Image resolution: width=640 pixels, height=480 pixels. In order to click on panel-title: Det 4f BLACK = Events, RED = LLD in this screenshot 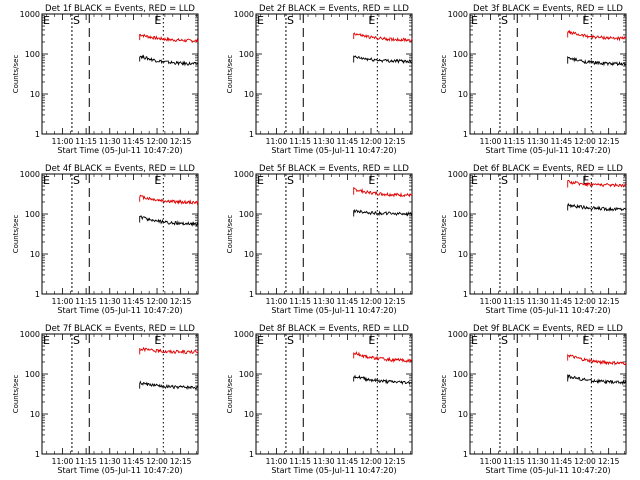, I will do `click(120, 169)`.